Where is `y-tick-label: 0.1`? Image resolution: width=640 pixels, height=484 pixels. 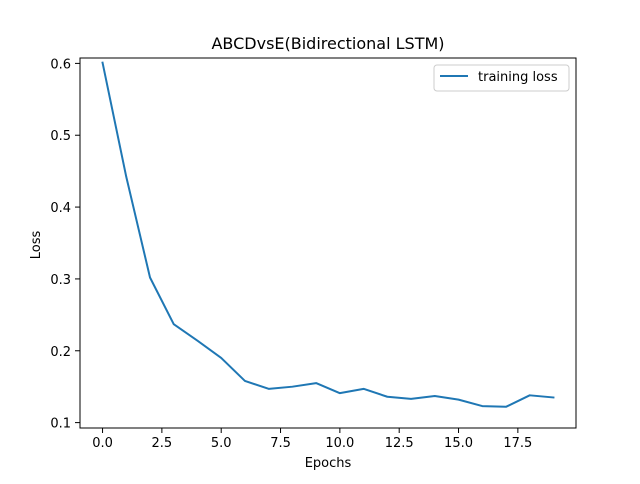
y-tick-label: 0.1 is located at coordinates (60, 424).